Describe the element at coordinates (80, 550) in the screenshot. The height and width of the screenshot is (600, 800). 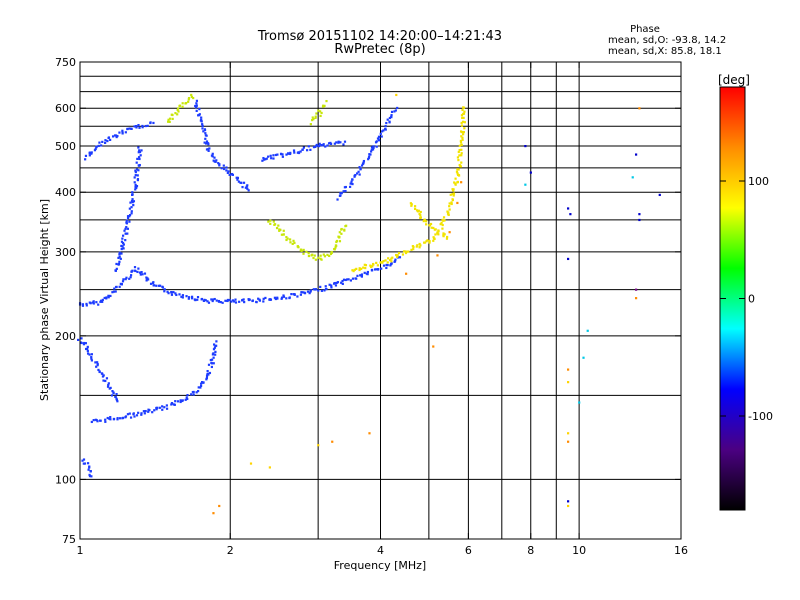
I see `x-tick-label: 1` at that location.